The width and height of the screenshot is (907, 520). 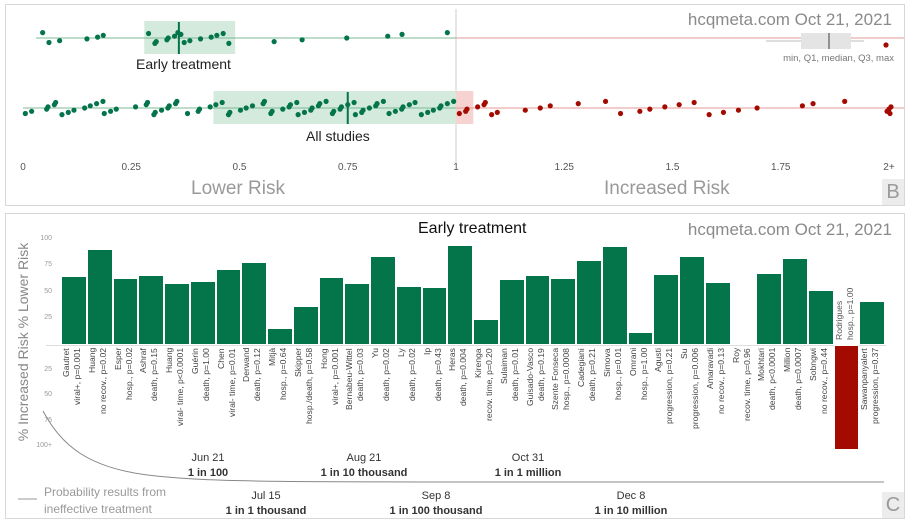 What do you see at coordinates (820, 317) in the screenshot?
I see `bar-sobngwi` at bounding box center [820, 317].